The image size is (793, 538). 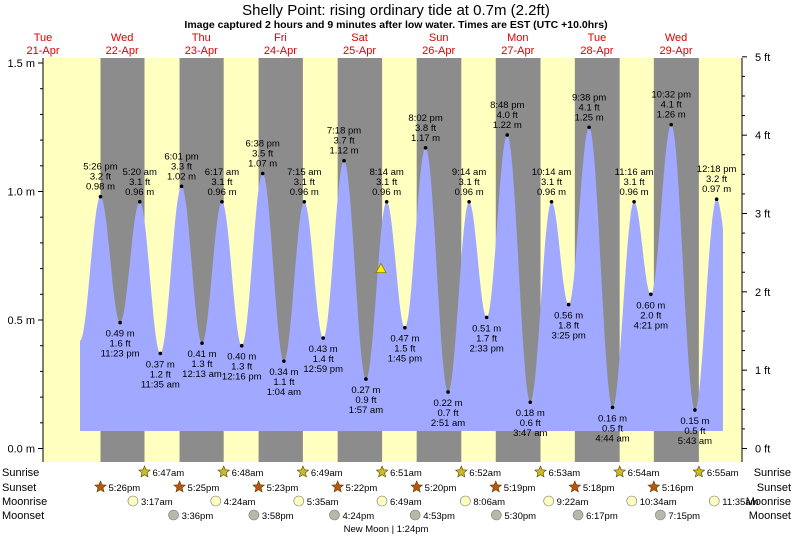 I want to click on moonset-row-label-left: Moonset, so click(x=23, y=516).